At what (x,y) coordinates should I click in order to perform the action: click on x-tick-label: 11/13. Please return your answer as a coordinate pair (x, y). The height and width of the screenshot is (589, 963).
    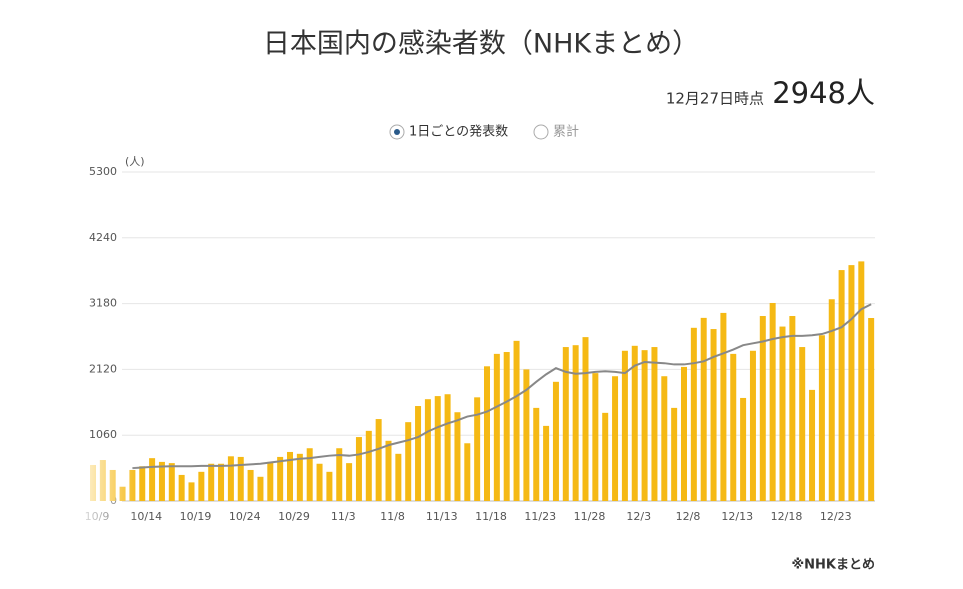
    Looking at the image, I should click on (442, 516).